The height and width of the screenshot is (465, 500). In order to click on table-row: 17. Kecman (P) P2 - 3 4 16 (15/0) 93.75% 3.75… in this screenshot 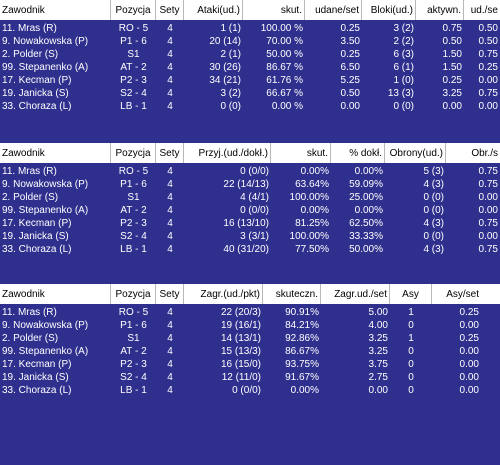, I will do `click(250, 364)`.